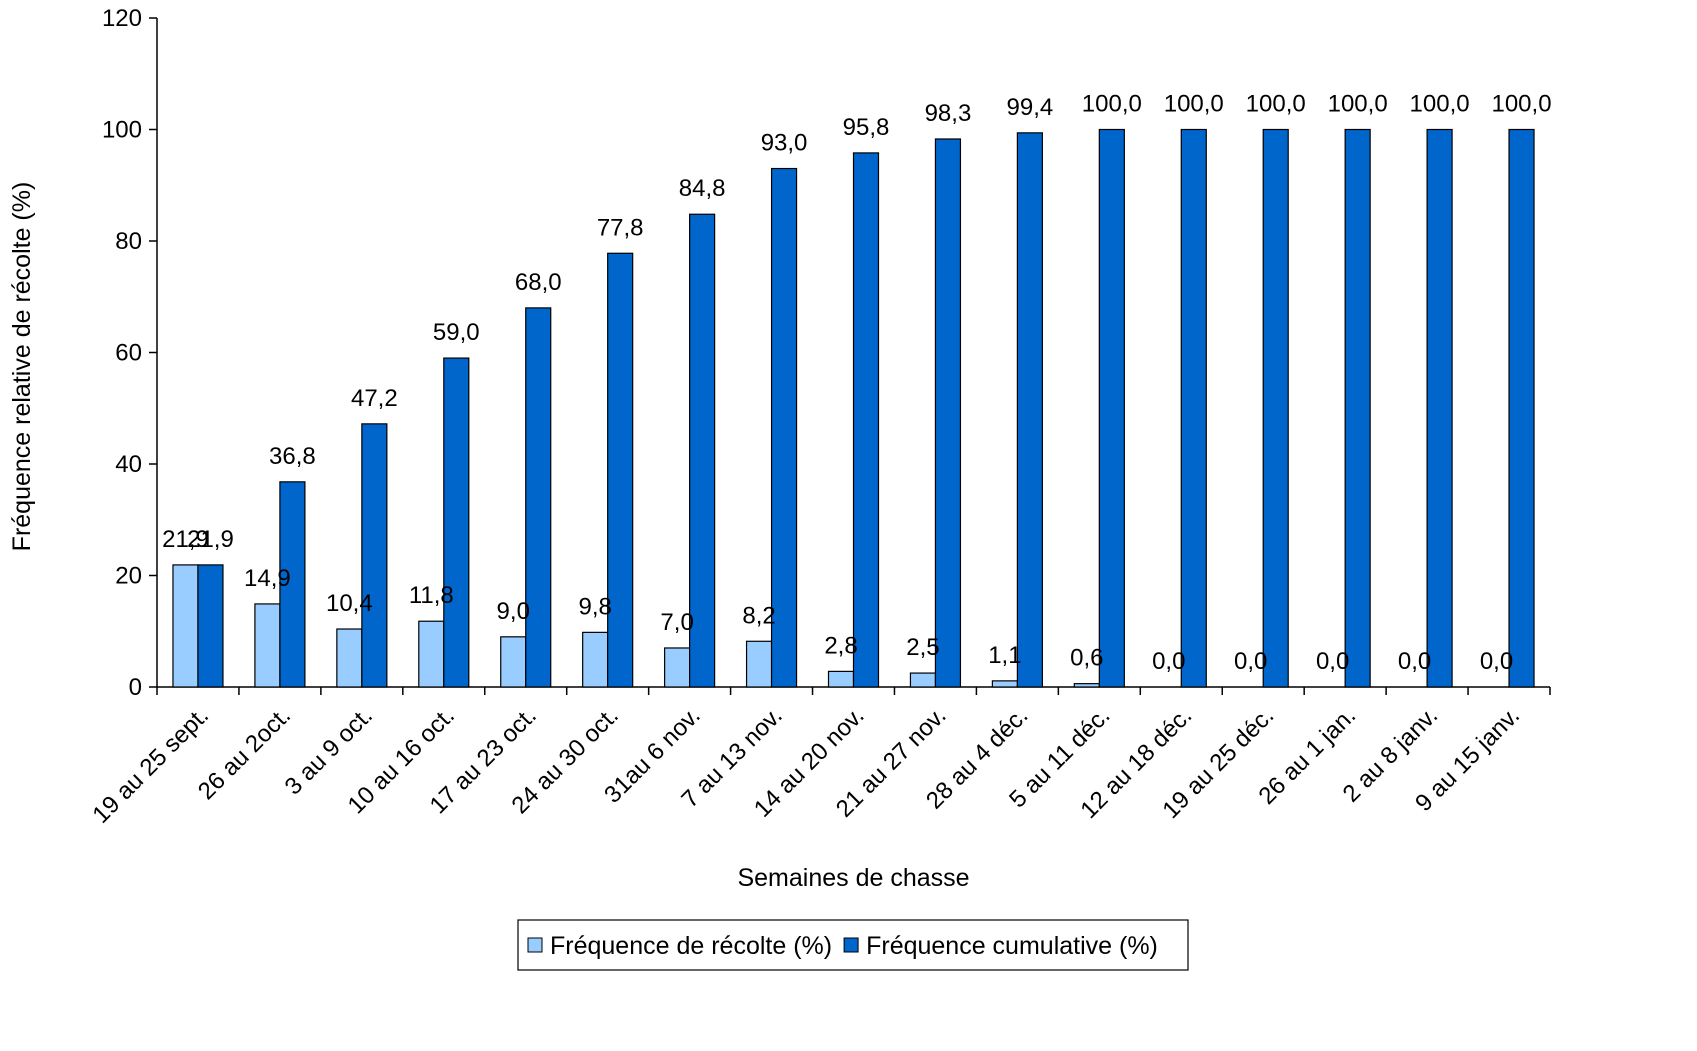 The height and width of the screenshot is (1051, 1697). Describe the element at coordinates (922, 647) in the screenshot. I see `data-label: 2,5` at that location.